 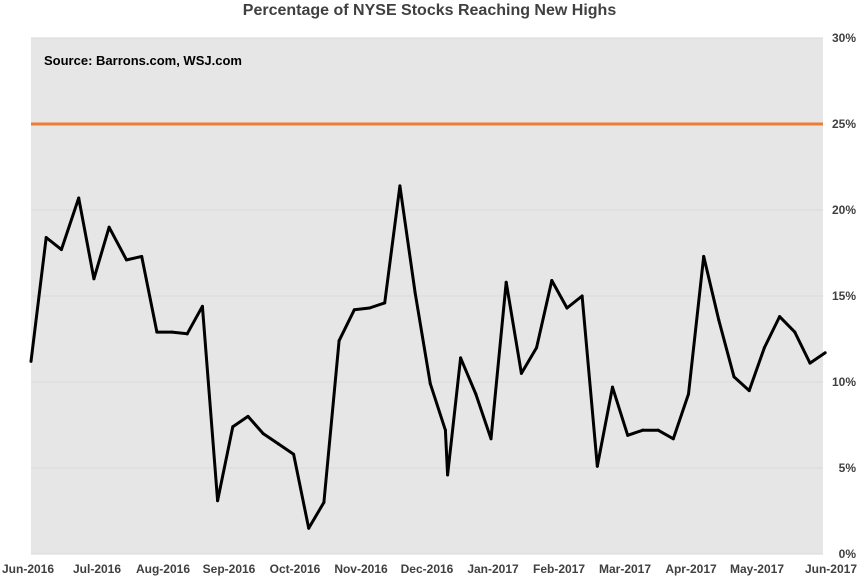 What do you see at coordinates (143, 60) in the screenshot?
I see `source-annotation: Source: Barrons.com, WSJ.com` at bounding box center [143, 60].